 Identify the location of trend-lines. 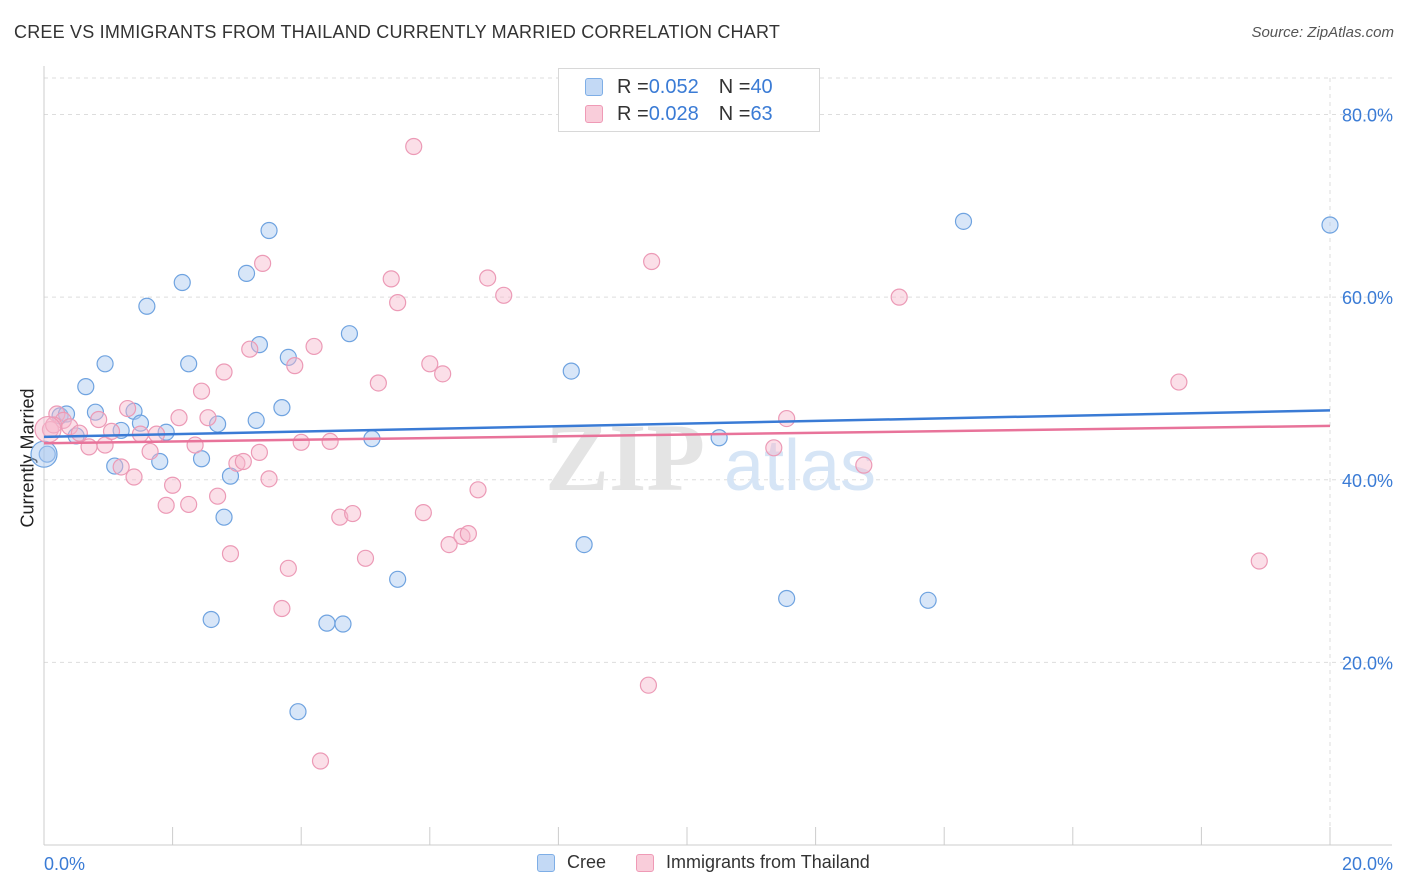
(687, 427).